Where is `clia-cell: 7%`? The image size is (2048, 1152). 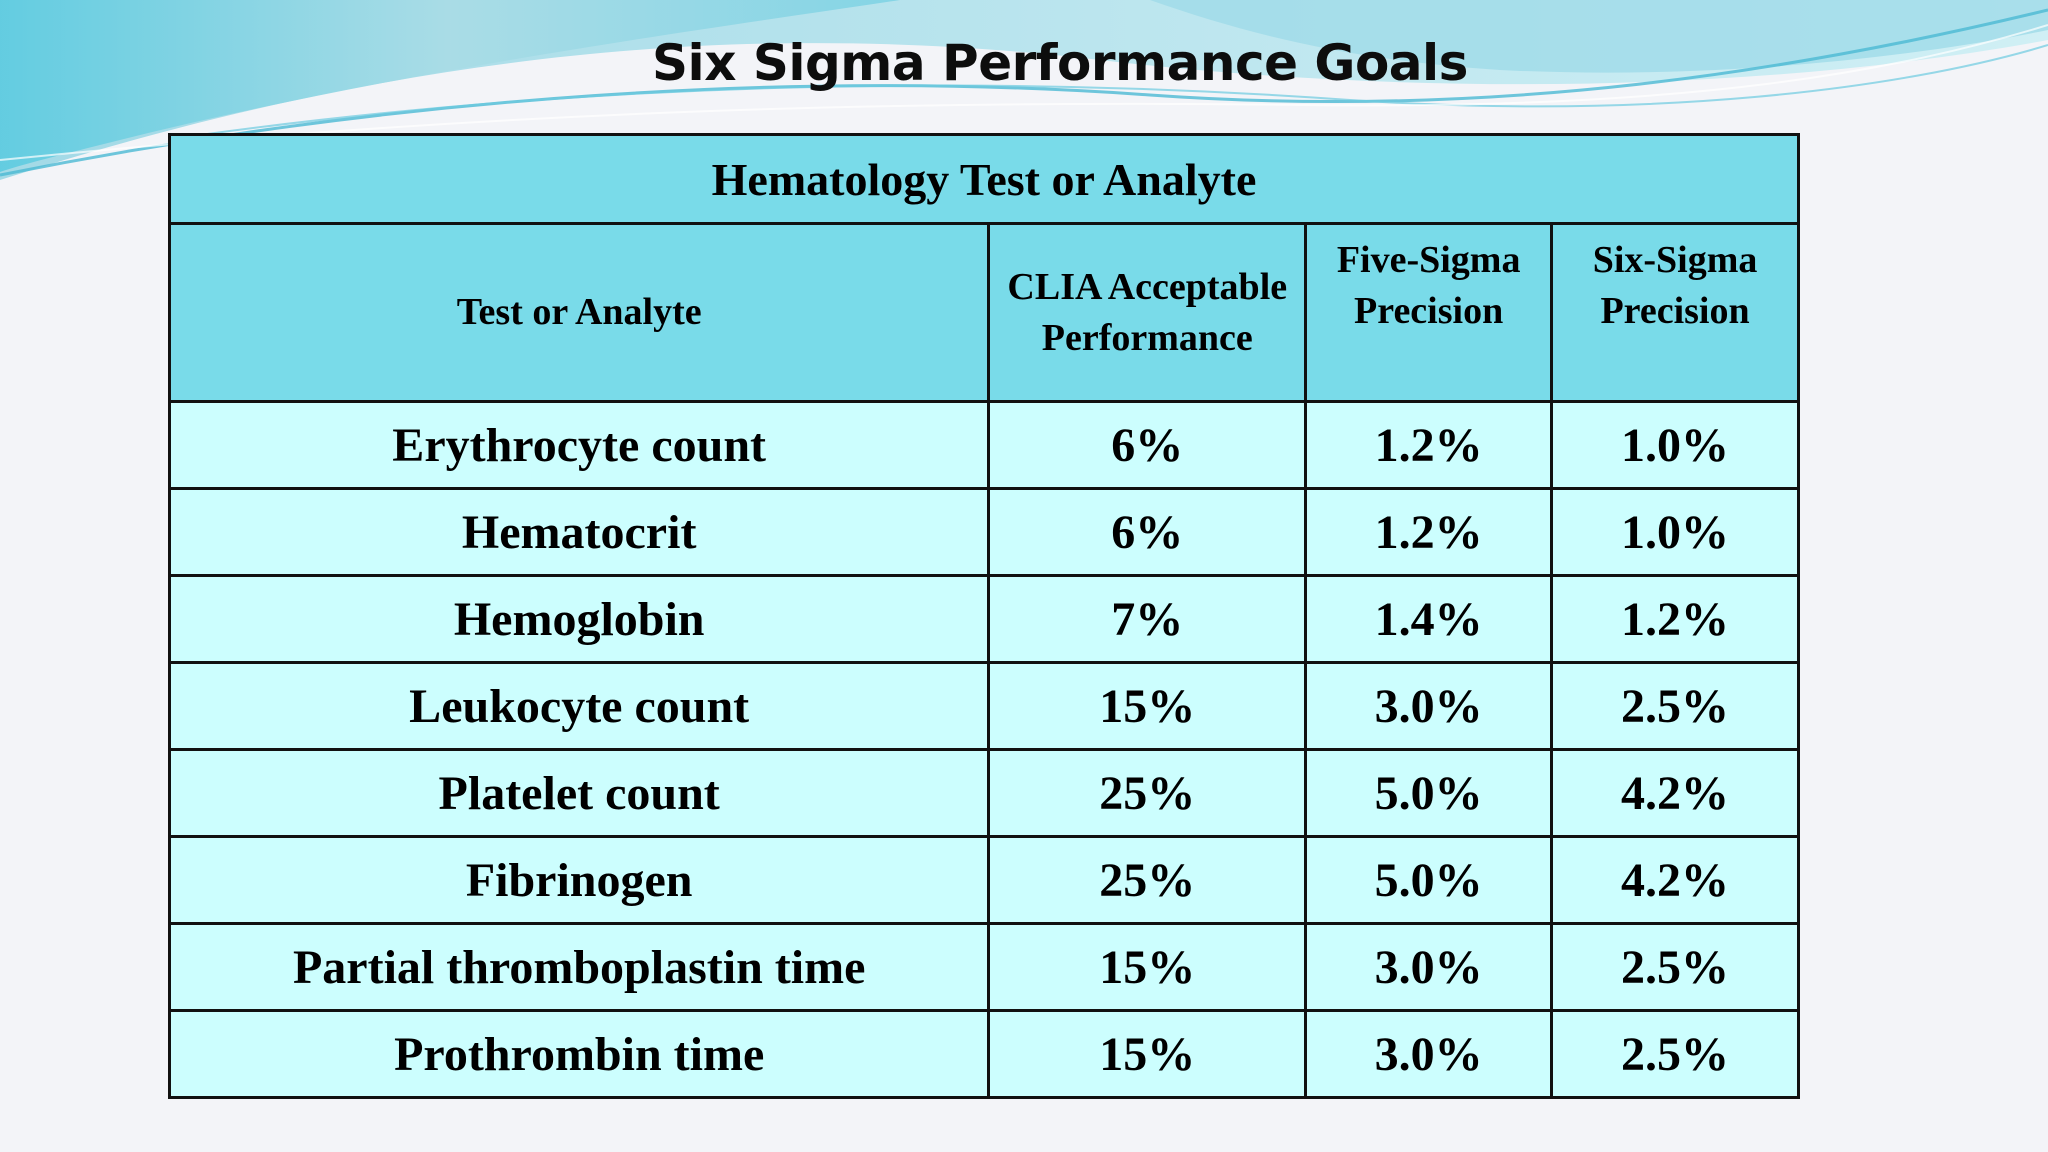 clia-cell: 7% is located at coordinates (1147, 619).